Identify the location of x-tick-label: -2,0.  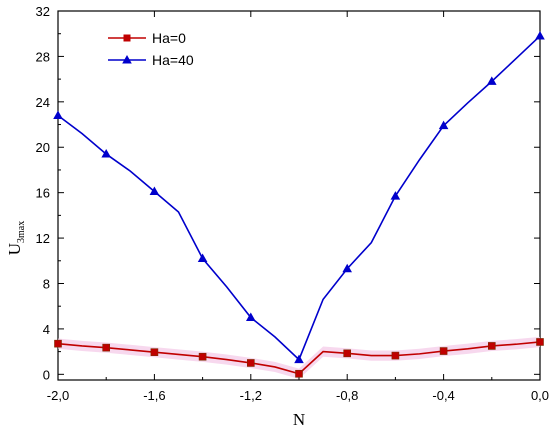
(58, 395).